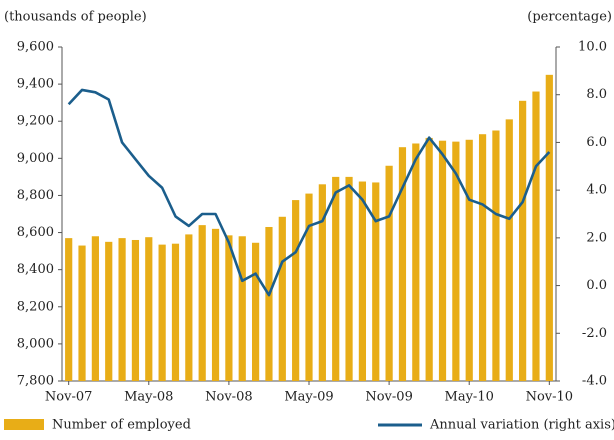 This screenshot has width=614, height=440. I want to click on legend-label: Number of employed, so click(121, 425).